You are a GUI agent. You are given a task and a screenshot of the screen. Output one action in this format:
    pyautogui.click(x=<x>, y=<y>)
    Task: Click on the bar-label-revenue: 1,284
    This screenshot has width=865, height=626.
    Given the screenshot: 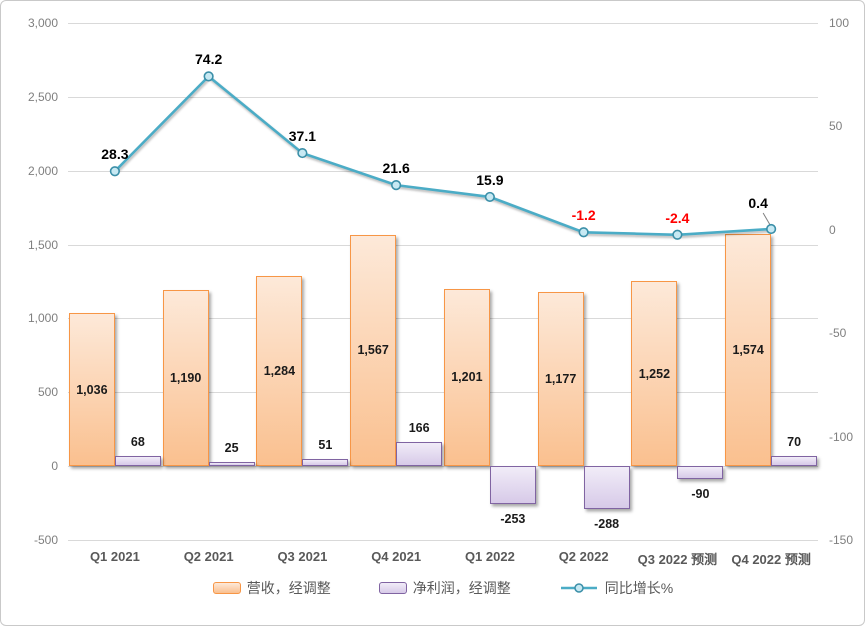 What is the action you would take?
    pyautogui.click(x=279, y=371)
    